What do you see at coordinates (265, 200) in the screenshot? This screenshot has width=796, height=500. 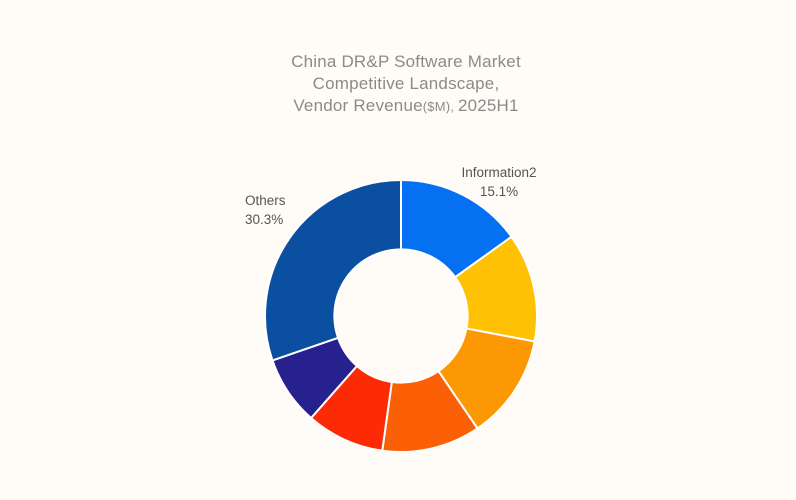 I see `slice-label-others-name: Others` at bounding box center [265, 200].